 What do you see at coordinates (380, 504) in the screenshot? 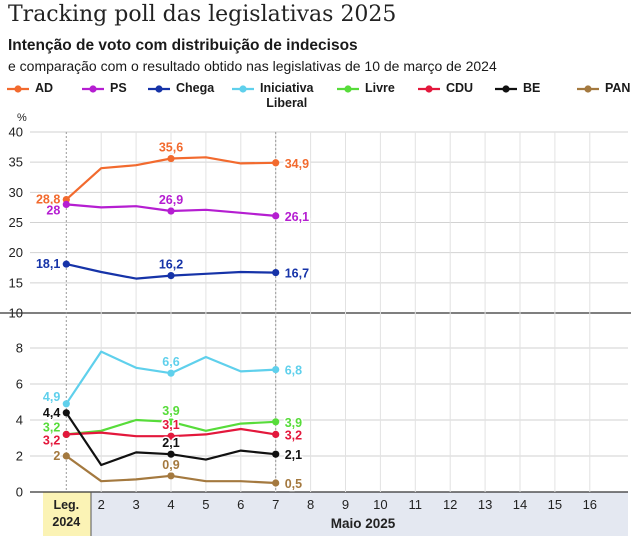
I see `x-tick-label: 10` at bounding box center [380, 504].